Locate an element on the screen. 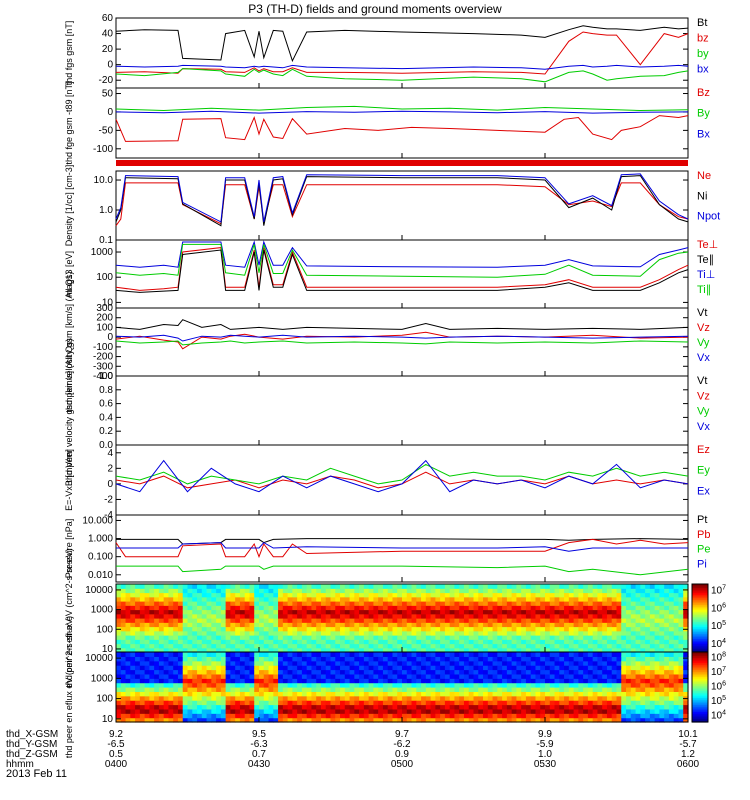 This screenshot has height=800, width=750. legend-entry: bx is located at coordinates (703, 70).